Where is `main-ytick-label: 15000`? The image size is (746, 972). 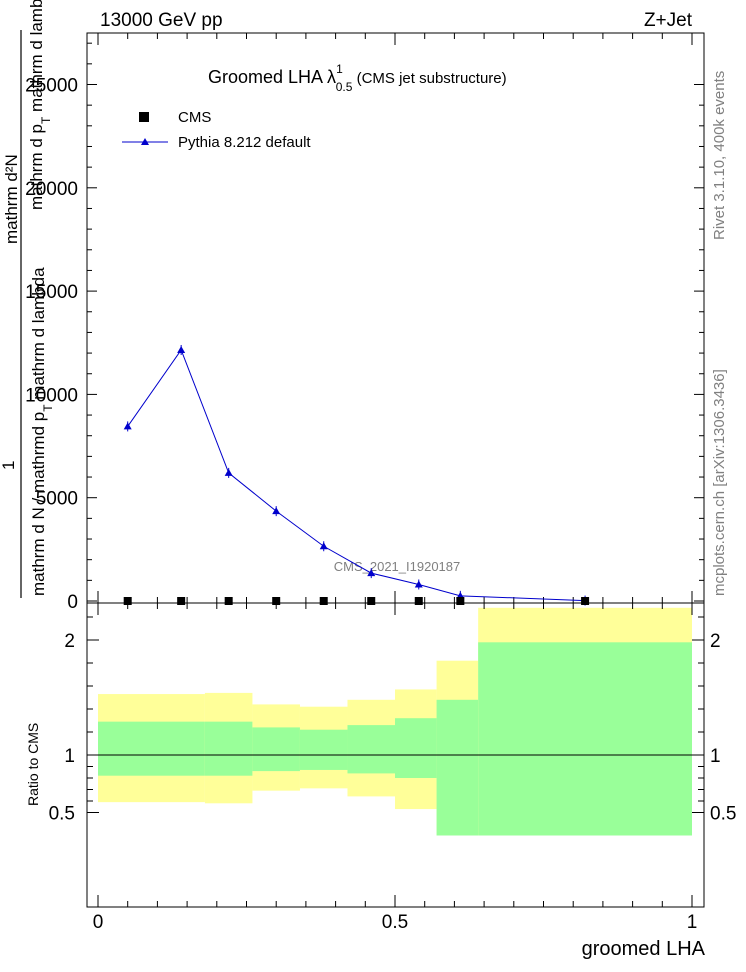 main-ytick-label: 15000 is located at coordinates (51, 292).